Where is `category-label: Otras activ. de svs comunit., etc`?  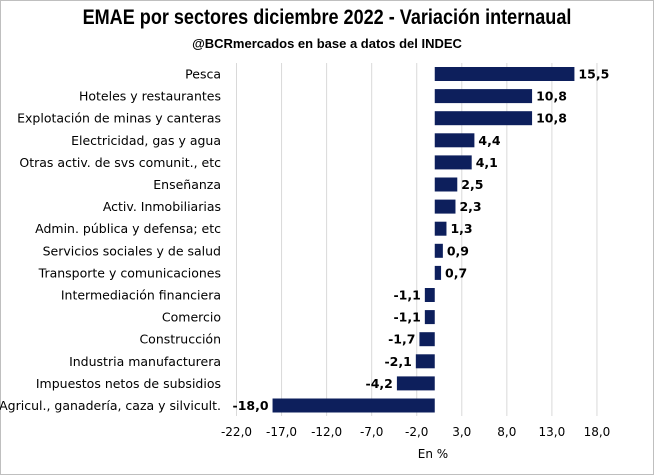
category-label: Otras activ. de svs comunit., etc is located at coordinates (120, 162).